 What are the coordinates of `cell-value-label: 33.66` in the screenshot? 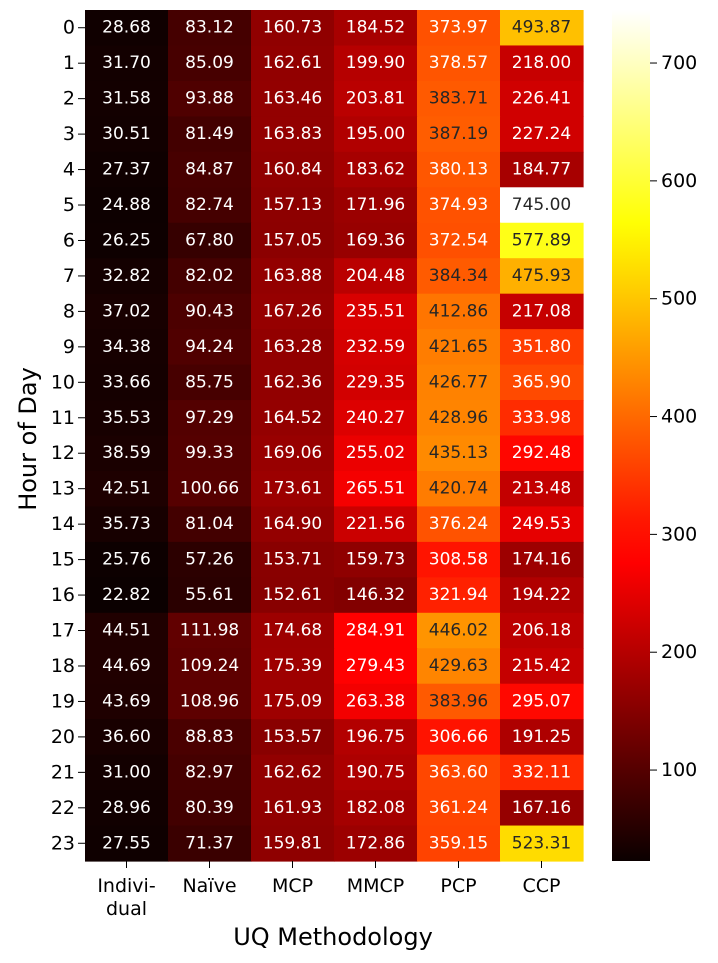 It's located at (126, 382).